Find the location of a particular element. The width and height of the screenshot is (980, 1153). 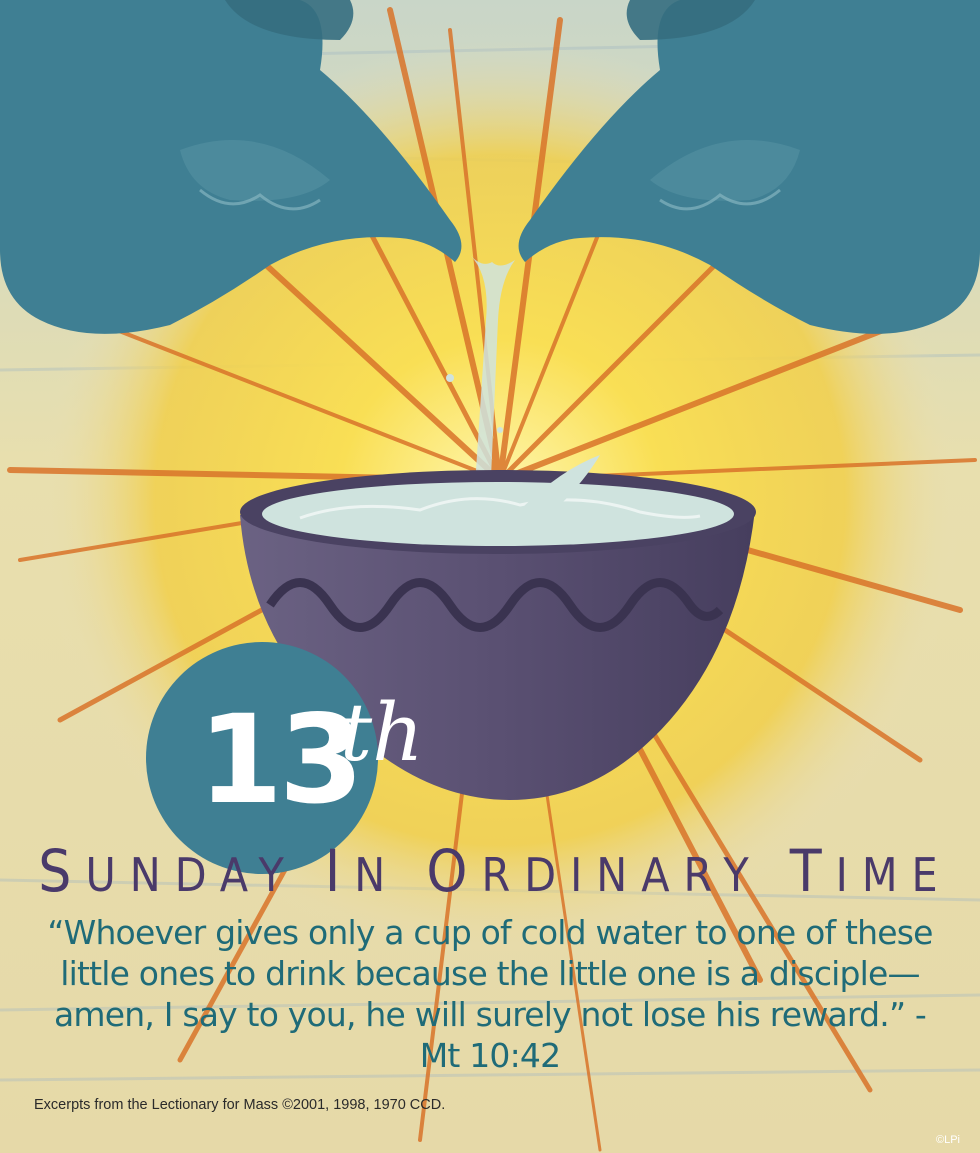

title-rest: ime is located at coordinates (893, 875).